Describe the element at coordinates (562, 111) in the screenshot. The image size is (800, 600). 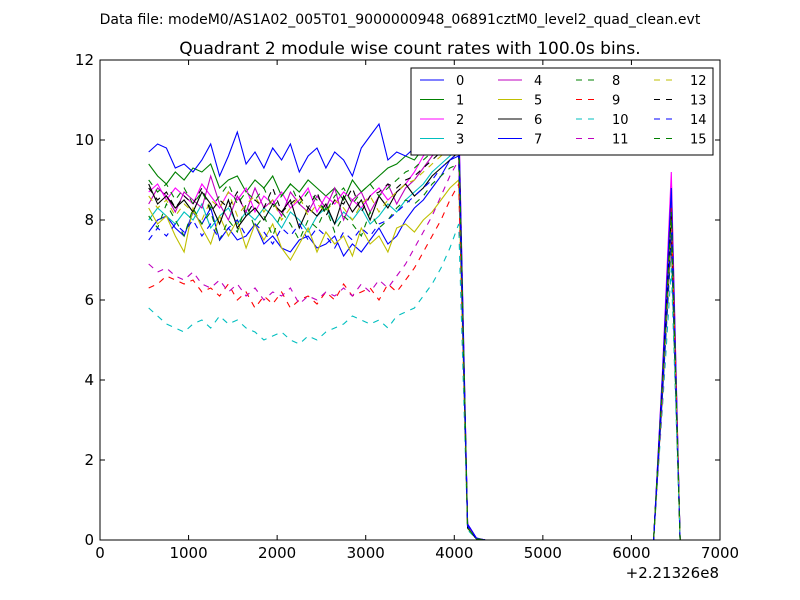
I see `legend-box` at that location.